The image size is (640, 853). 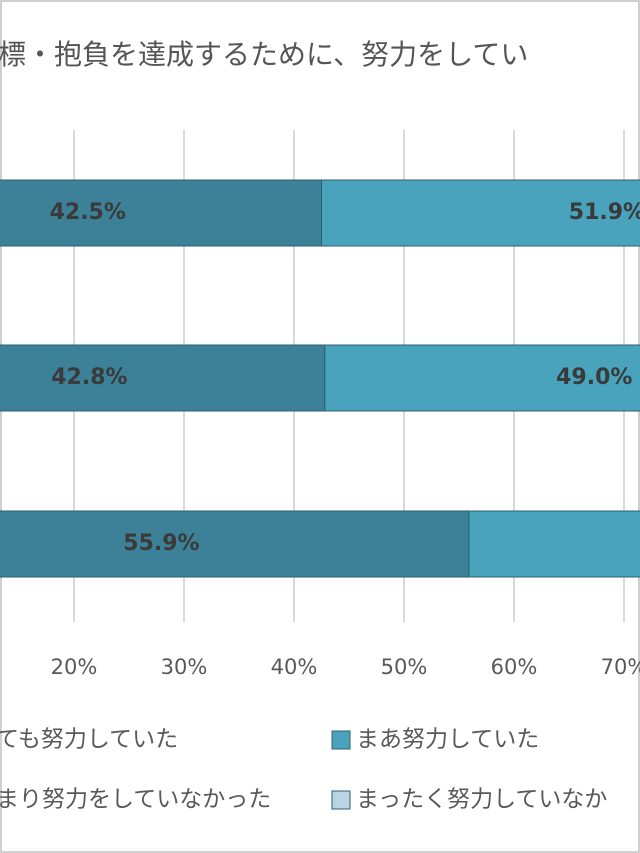 I want to click on x-tick-label: 50%, so click(x=404, y=667).